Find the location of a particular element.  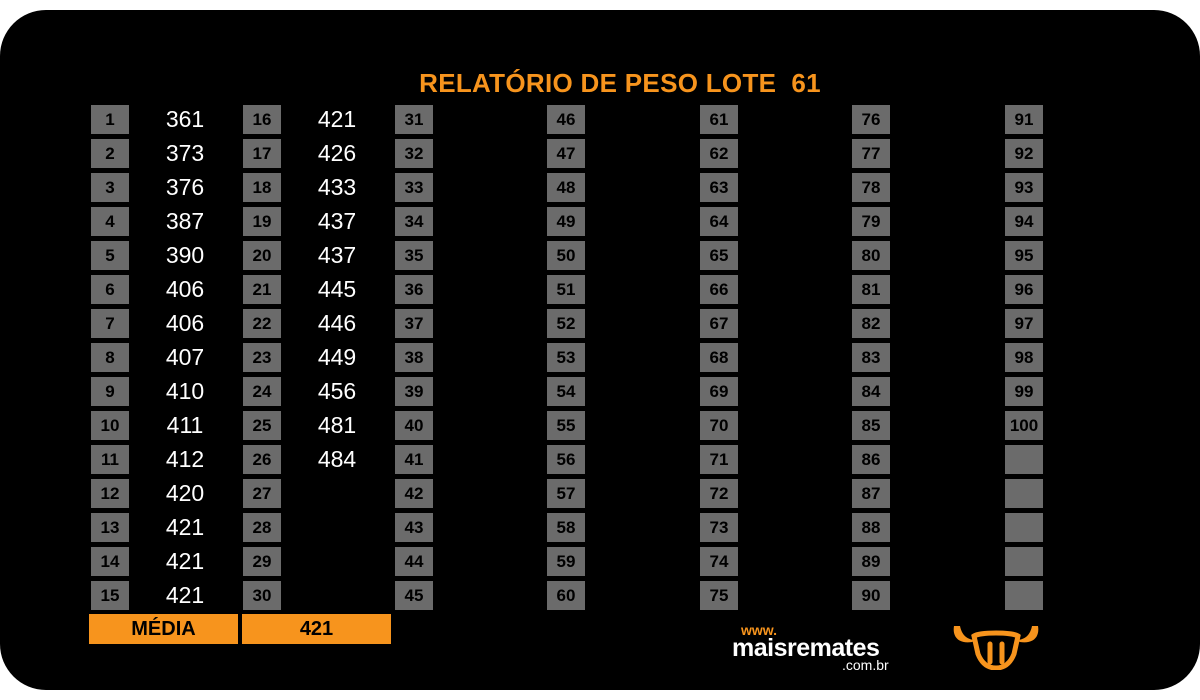

weight-value: 433 is located at coordinates (337, 187).